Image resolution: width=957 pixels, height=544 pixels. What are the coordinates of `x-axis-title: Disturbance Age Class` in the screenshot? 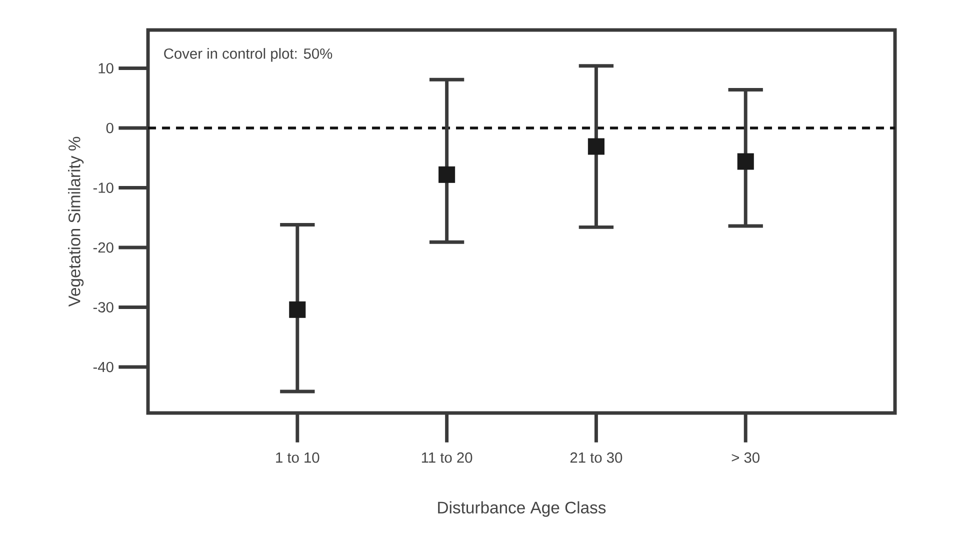 It's located at (522, 509).